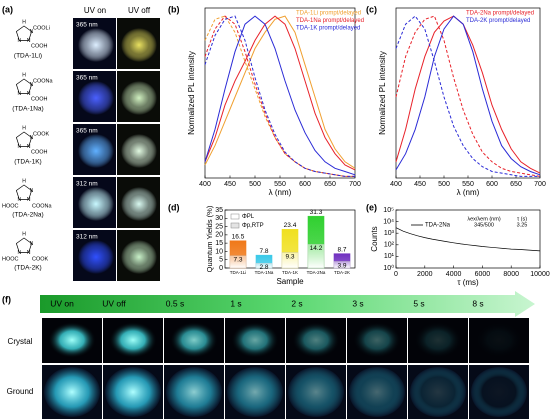 The width and height of the screenshot is (550, 419). What do you see at coordinates (389, 245) in the screenshot?
I see `y-tick-label: 10²` at bounding box center [389, 245].